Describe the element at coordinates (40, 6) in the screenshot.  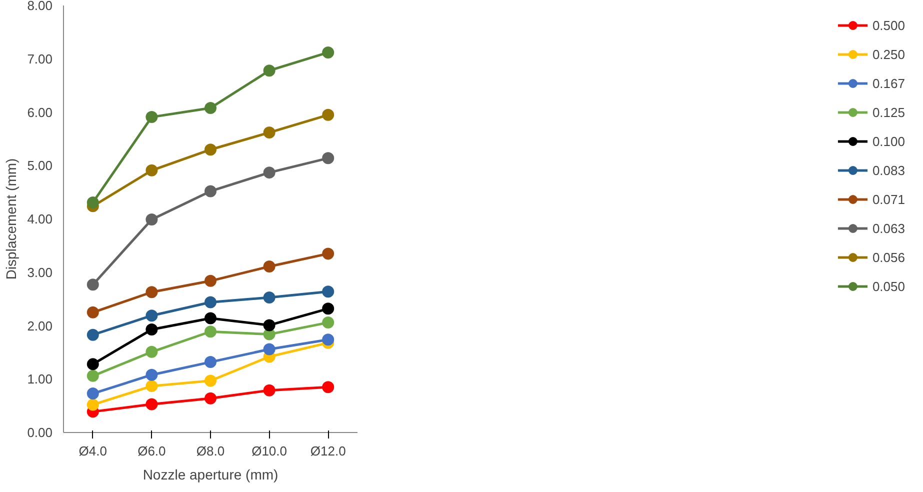
I see `y-tick-label: 8.00` at that location.